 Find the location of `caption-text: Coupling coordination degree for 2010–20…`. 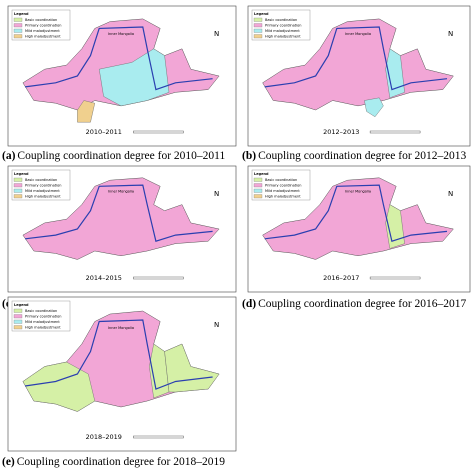

caption-text: Coupling coordination degree for 2010–20… is located at coordinates (121, 156).